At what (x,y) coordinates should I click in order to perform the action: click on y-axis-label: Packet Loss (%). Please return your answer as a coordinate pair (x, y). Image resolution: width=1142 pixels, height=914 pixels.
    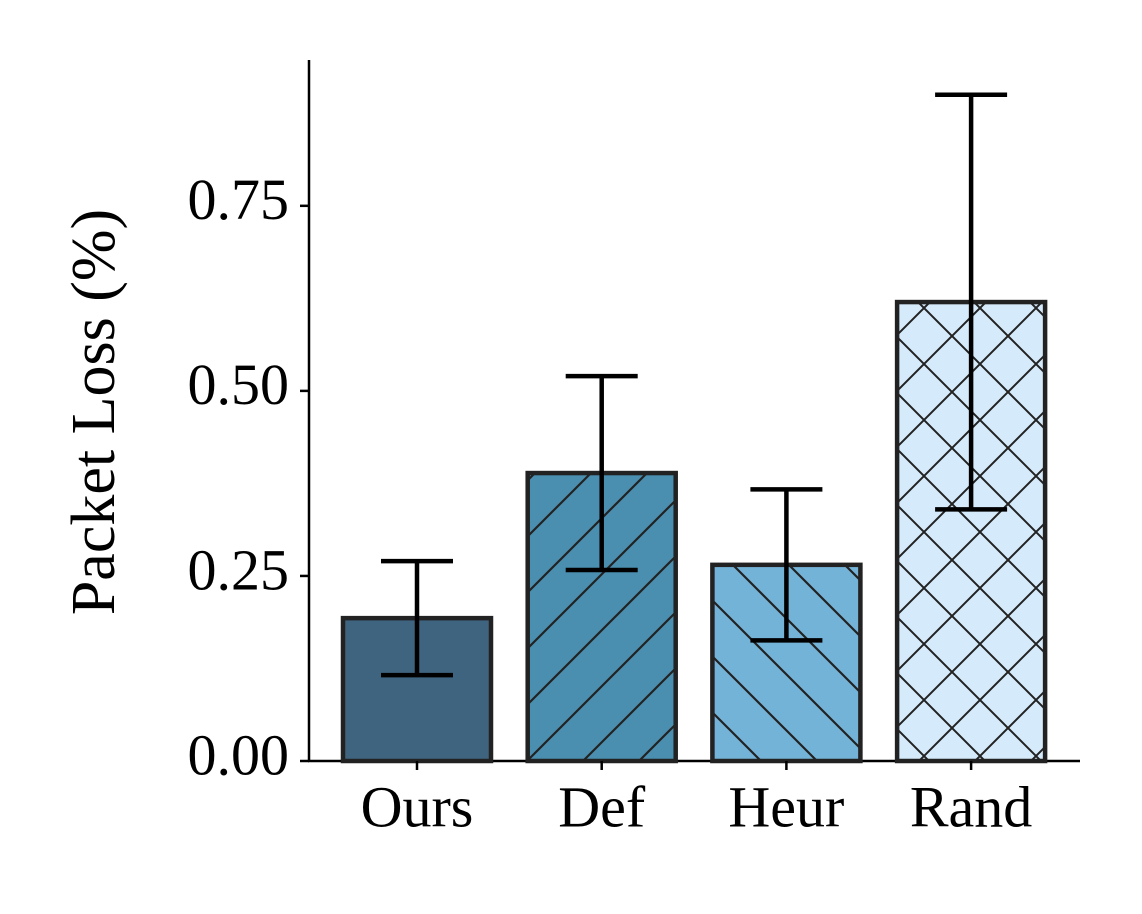
    Looking at the image, I should click on (94, 412).